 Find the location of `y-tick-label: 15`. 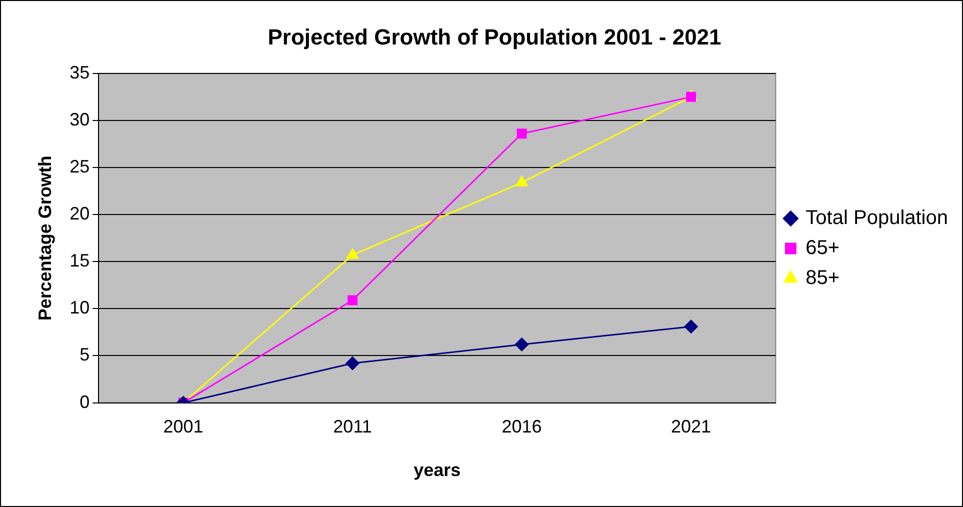

y-tick-label: 15 is located at coordinates (80, 260).